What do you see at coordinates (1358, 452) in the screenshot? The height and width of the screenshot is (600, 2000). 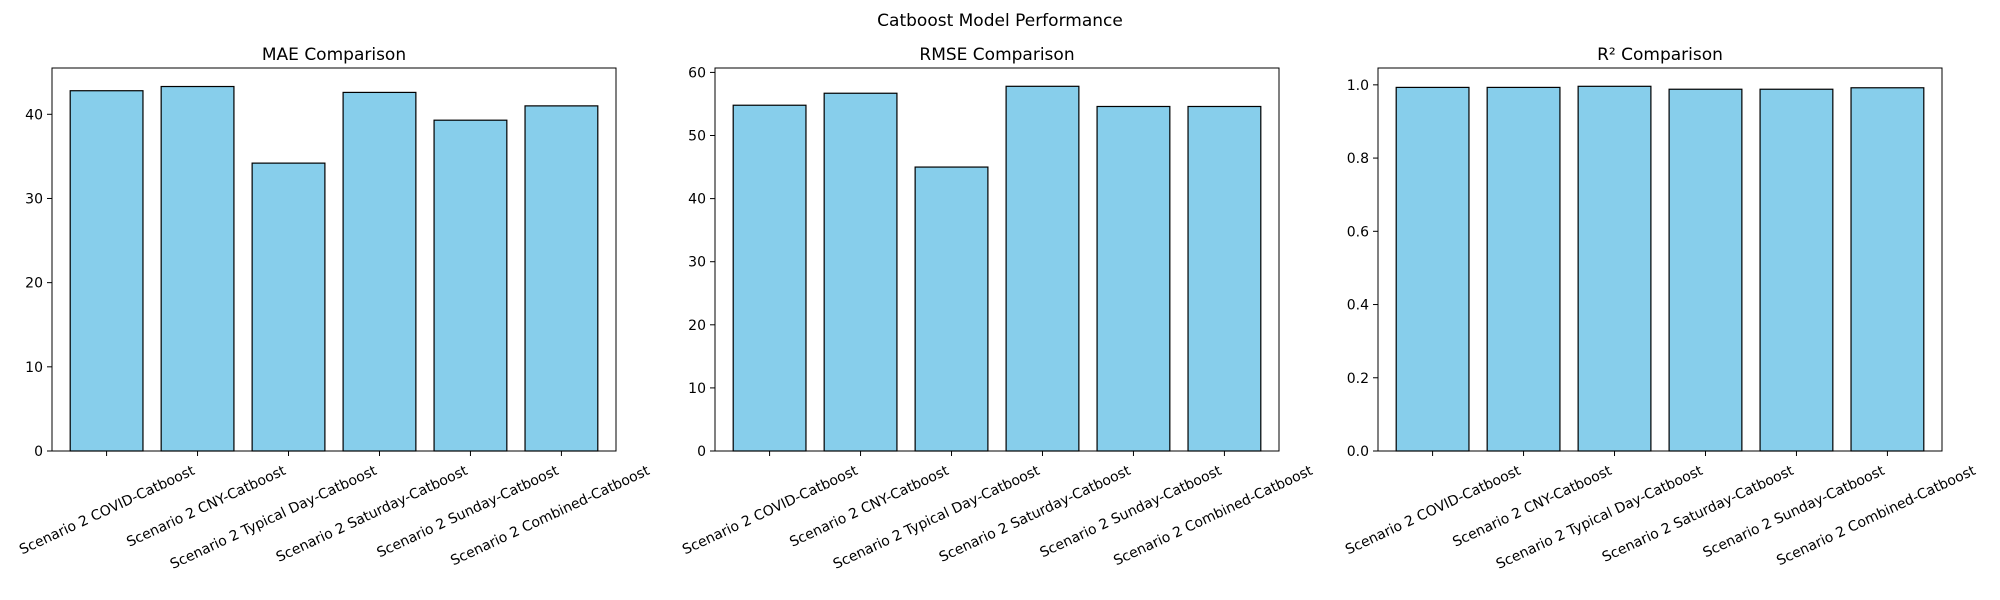 I see `y-tick-label: 0.0` at bounding box center [1358, 452].